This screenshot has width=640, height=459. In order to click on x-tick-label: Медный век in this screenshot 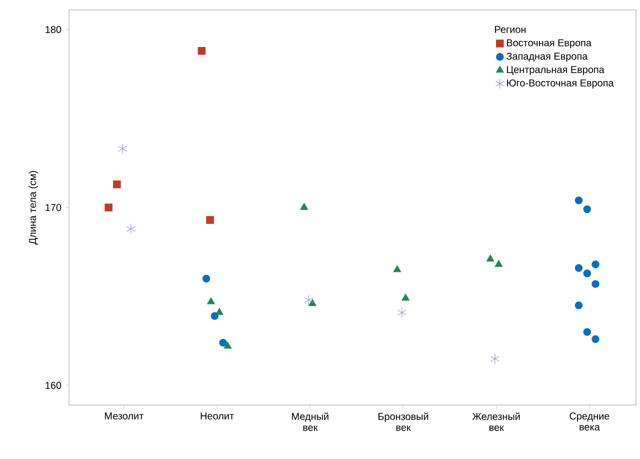, I will do `click(310, 421)`.